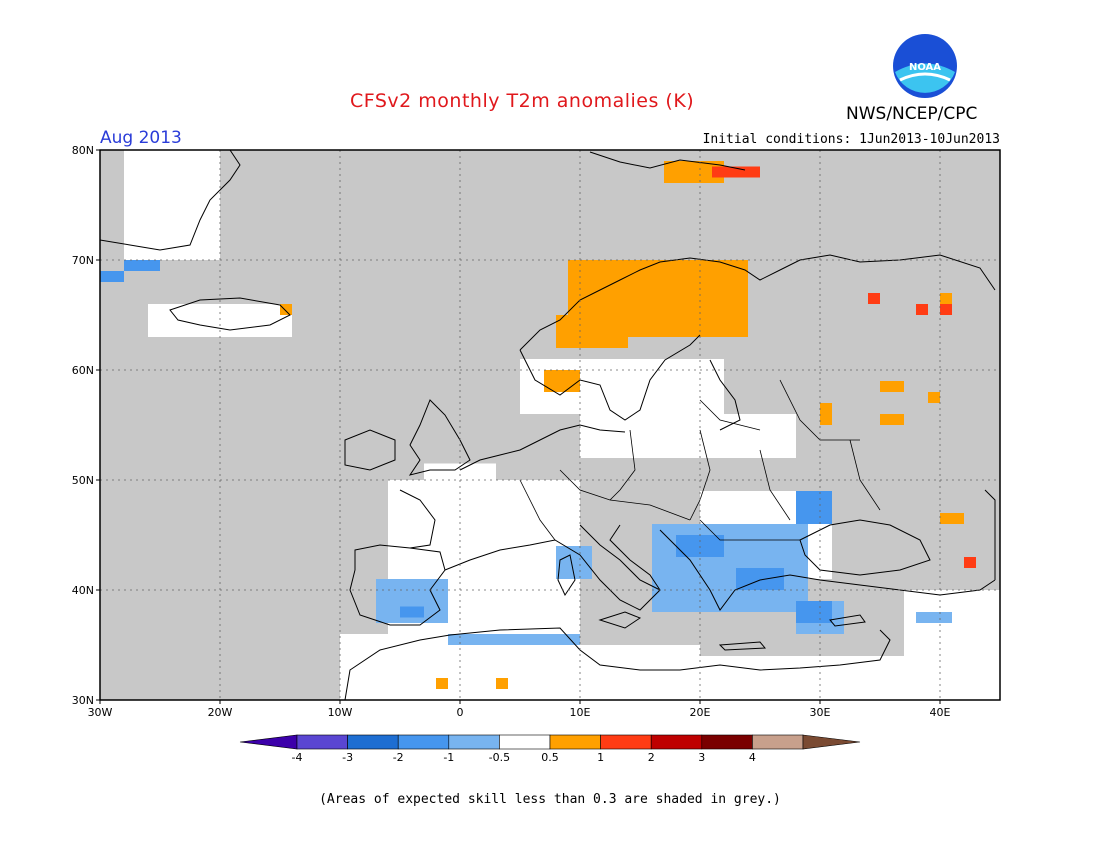 This screenshot has height=850, width=1100. I want to click on colorbar-label: 3, so click(701, 757).